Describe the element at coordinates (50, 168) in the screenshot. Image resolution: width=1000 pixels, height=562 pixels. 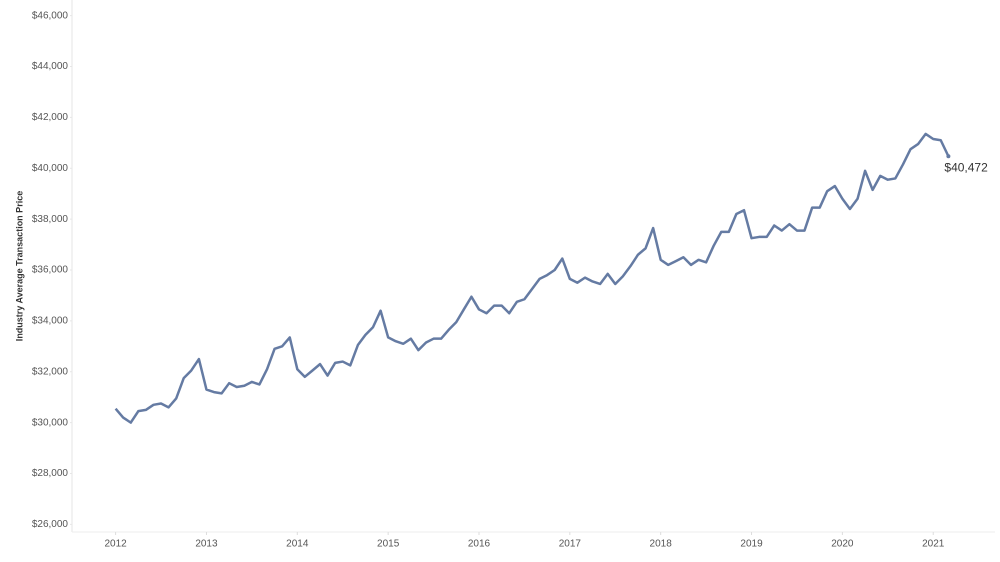
I see `y-tick-label: $40,000` at that location.